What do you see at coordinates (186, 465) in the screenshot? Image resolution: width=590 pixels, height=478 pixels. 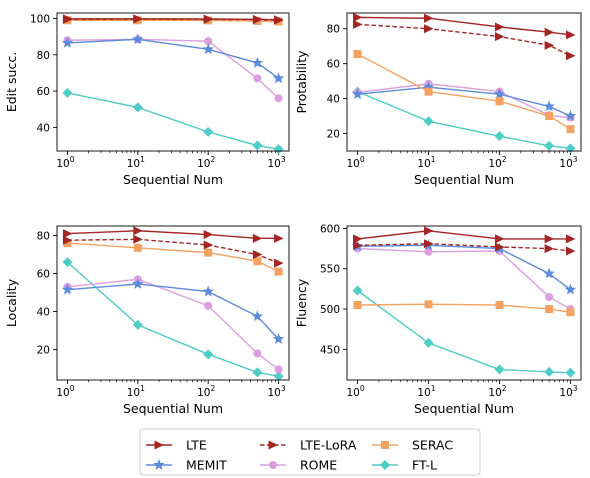 I see `legend-item-memit: MEMIT` at bounding box center [186, 465].